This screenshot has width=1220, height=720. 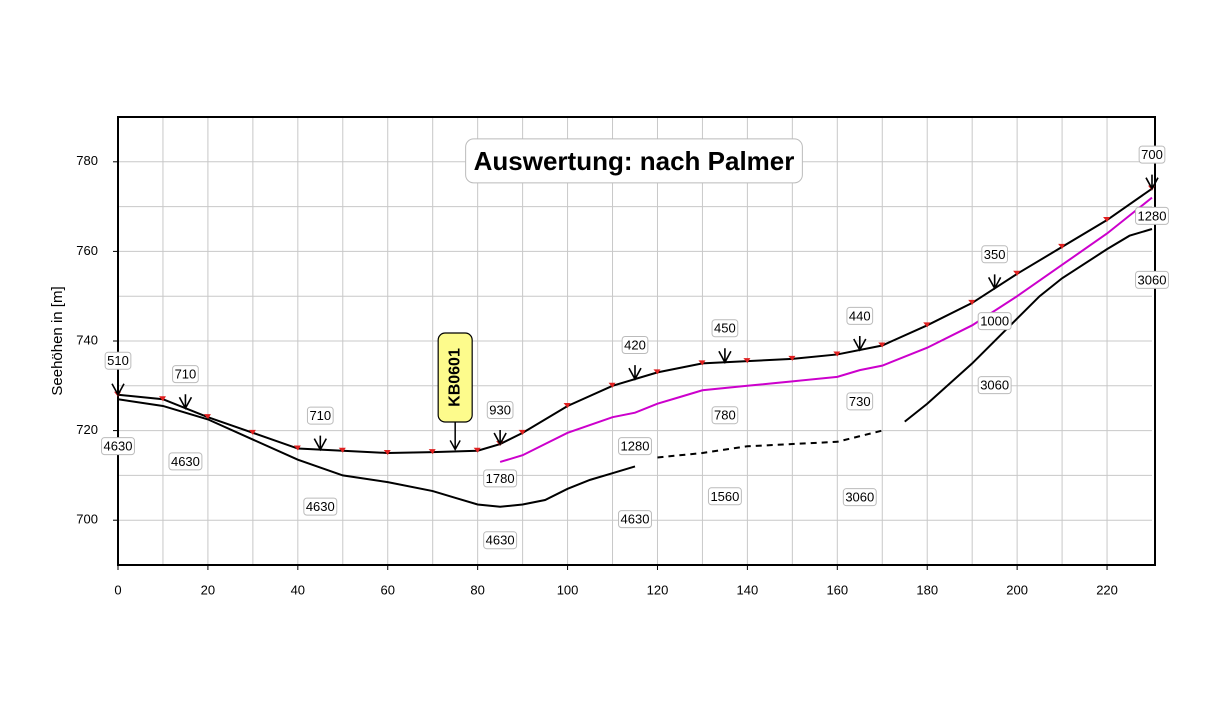 I want to click on y-axis-label: Seehöhen in [m], so click(x=57, y=340).